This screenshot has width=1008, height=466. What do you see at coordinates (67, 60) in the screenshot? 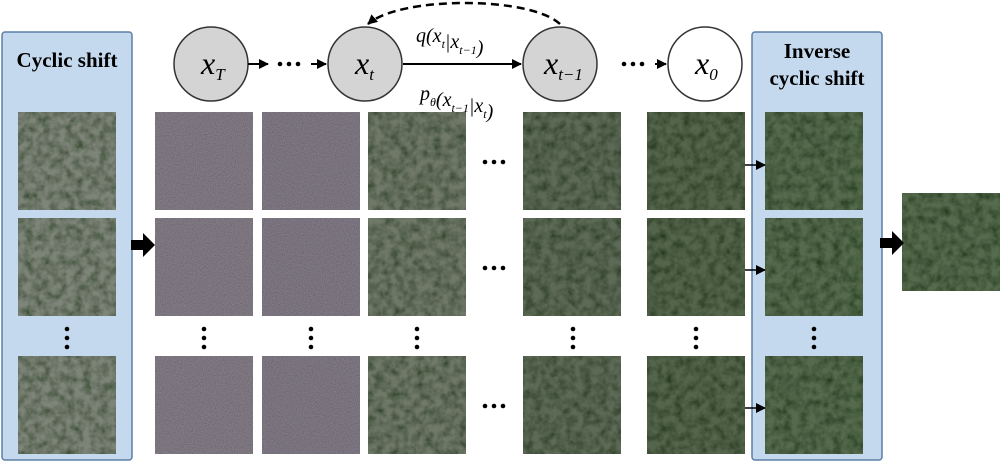
I see `panel-title: Cyclic shift` at bounding box center [67, 60].